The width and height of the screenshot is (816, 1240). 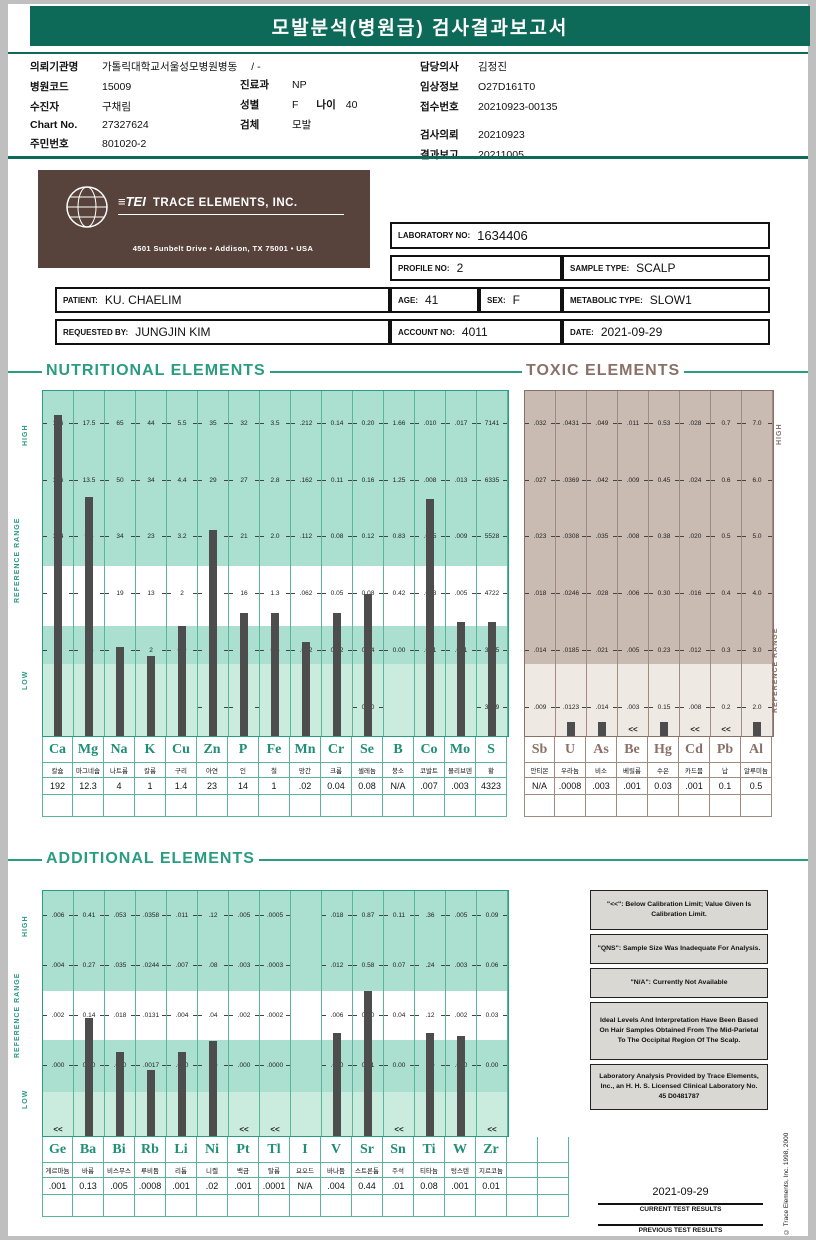 I want to click on sample-type-box: SAMPLE TYPE: SCALP, so click(x=666, y=268).